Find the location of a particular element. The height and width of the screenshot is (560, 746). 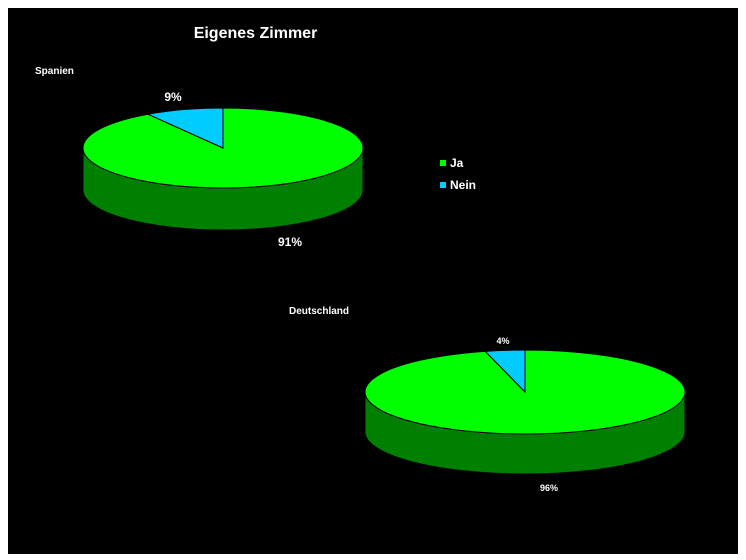

spanien-nein-slice is located at coordinates (185, 128).